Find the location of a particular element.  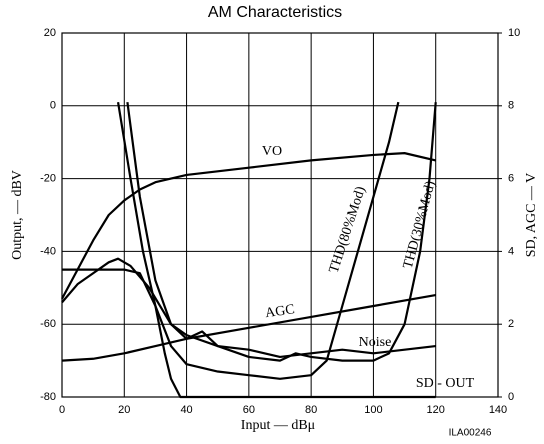

x-axis-label: Input — dBμ is located at coordinates (278, 425).